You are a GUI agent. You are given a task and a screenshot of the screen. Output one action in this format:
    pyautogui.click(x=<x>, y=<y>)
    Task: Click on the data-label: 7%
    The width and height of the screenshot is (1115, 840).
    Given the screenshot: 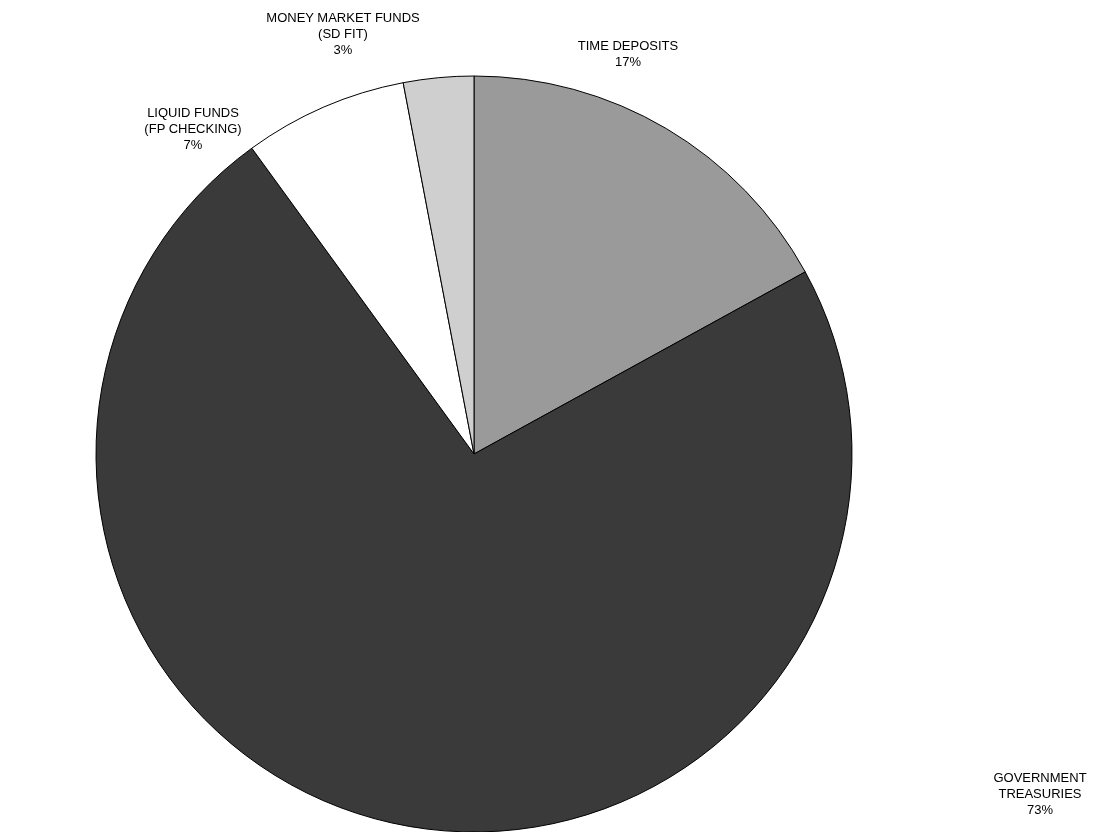 What is the action you would take?
    pyautogui.click(x=193, y=144)
    